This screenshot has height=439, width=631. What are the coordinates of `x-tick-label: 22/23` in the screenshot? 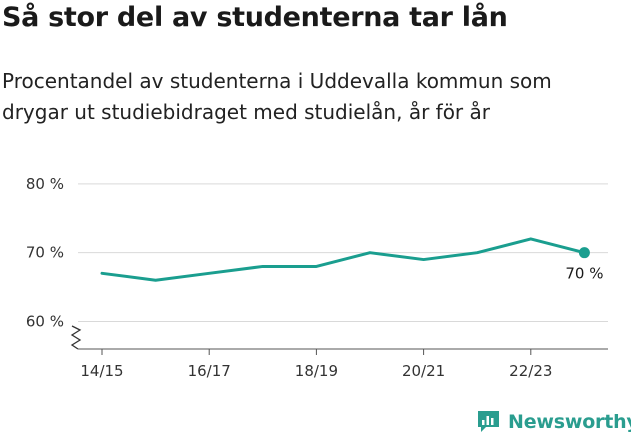 It's located at (530, 371).